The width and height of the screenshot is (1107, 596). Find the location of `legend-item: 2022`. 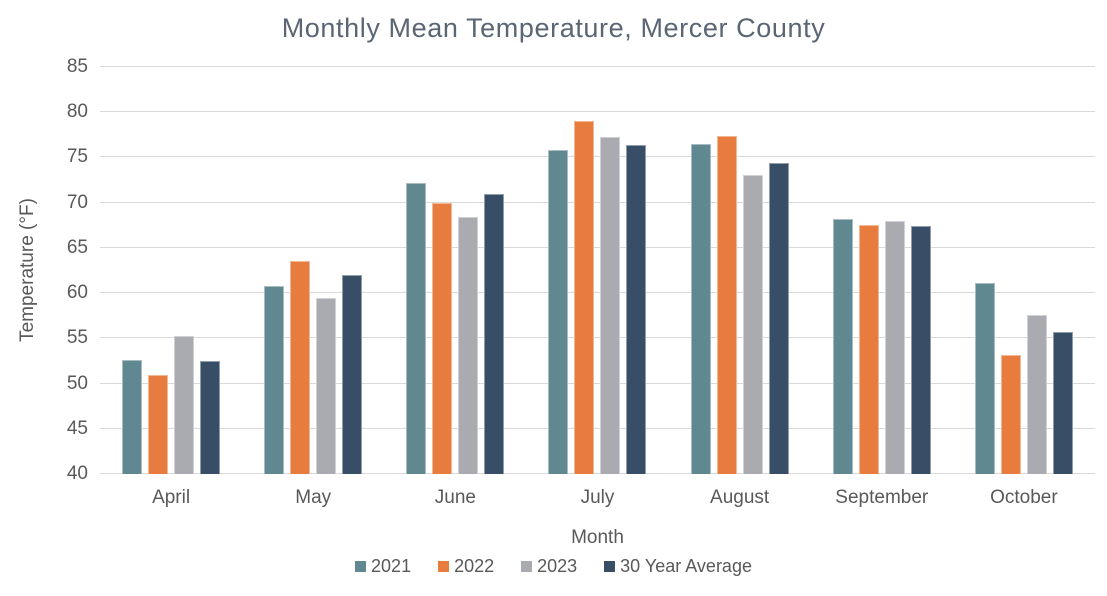

legend-item: 2022 is located at coordinates (466, 566).